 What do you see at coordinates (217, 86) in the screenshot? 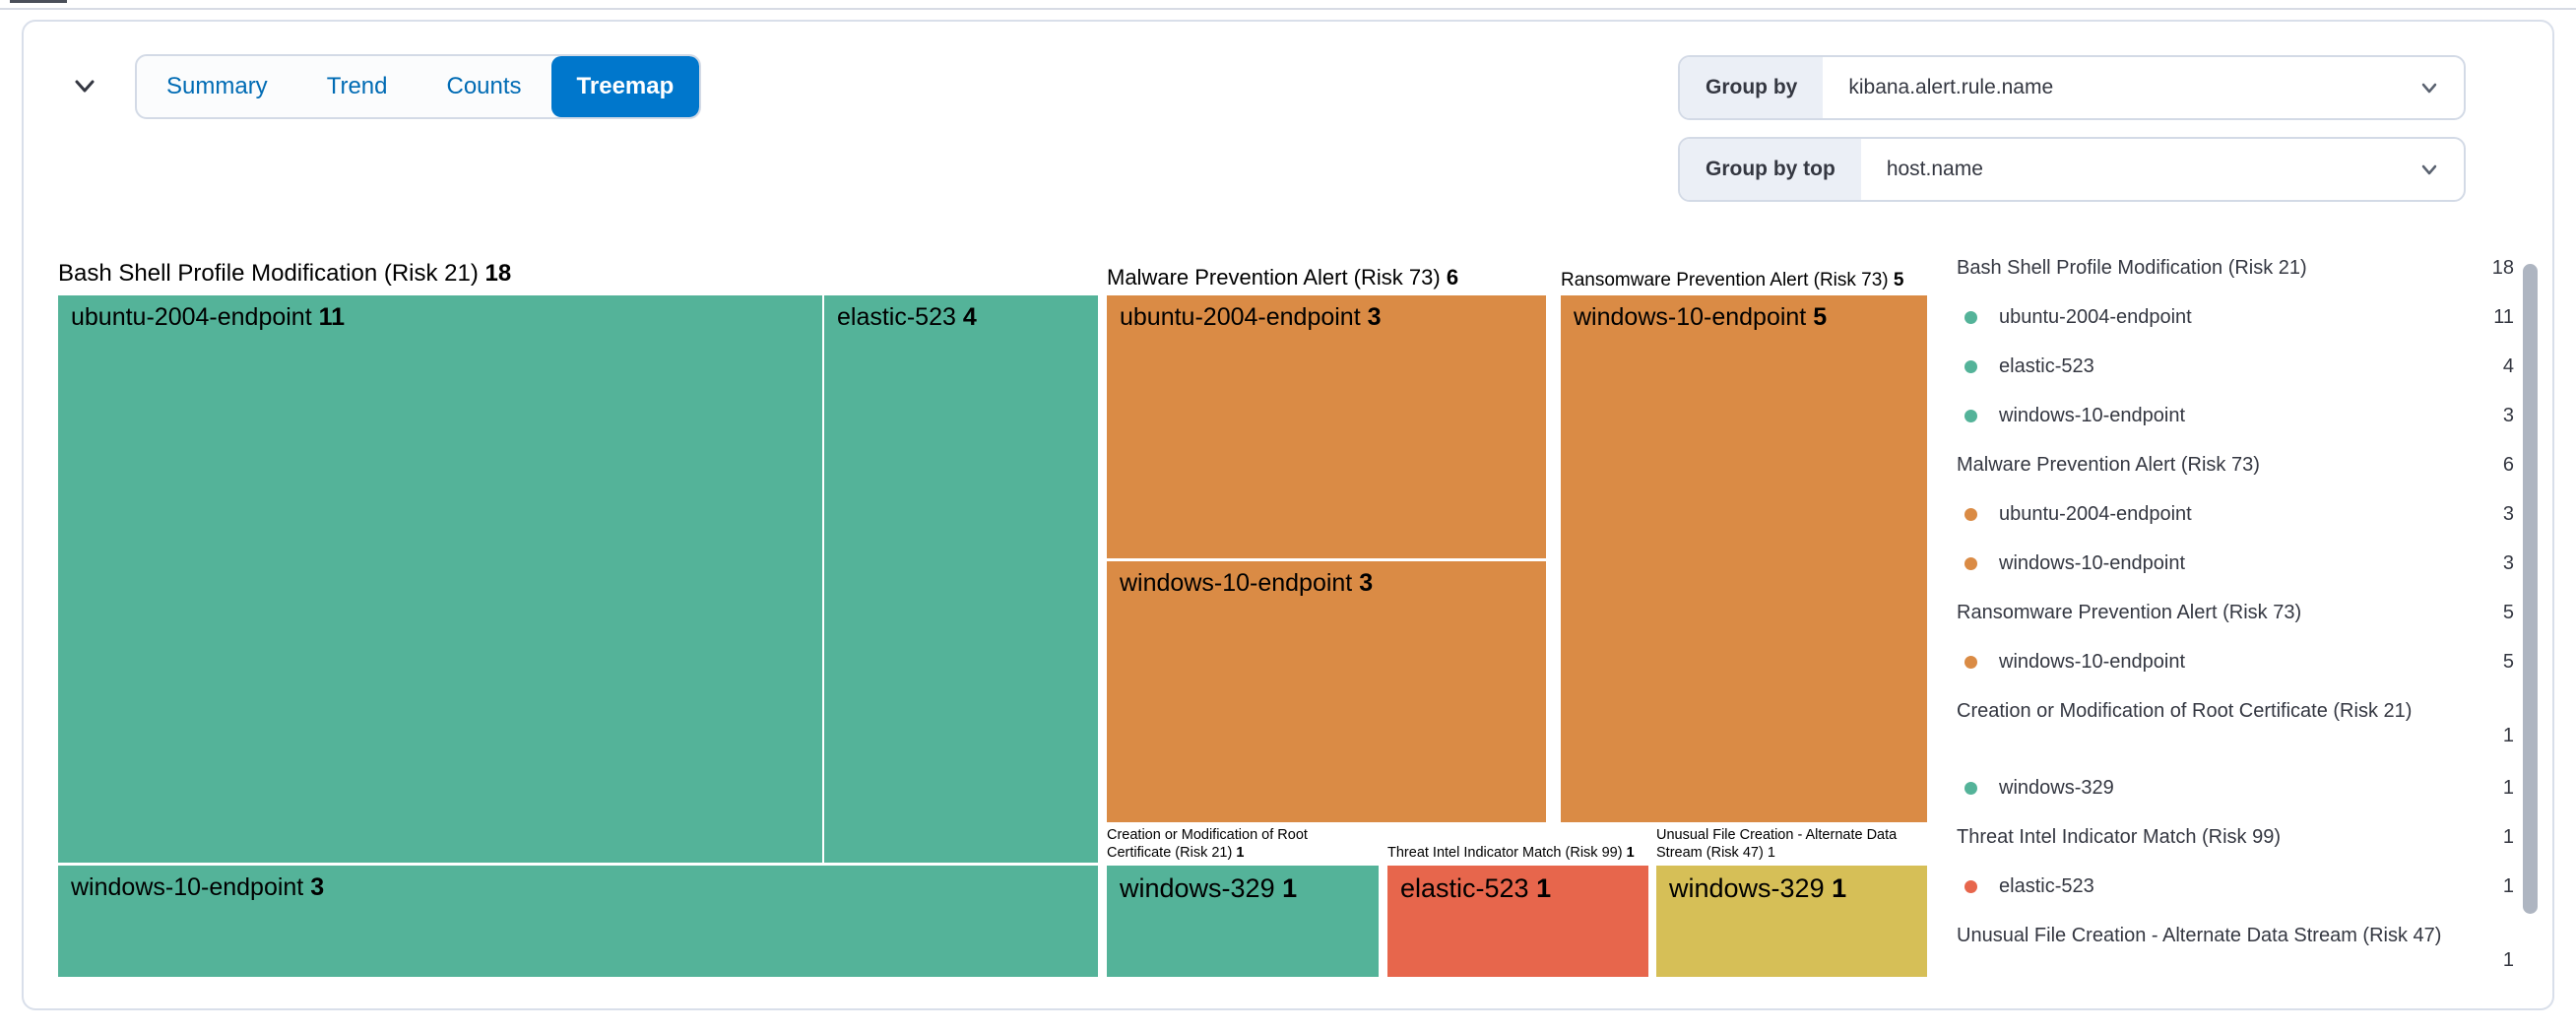
I see `tab-summary: Summary` at bounding box center [217, 86].